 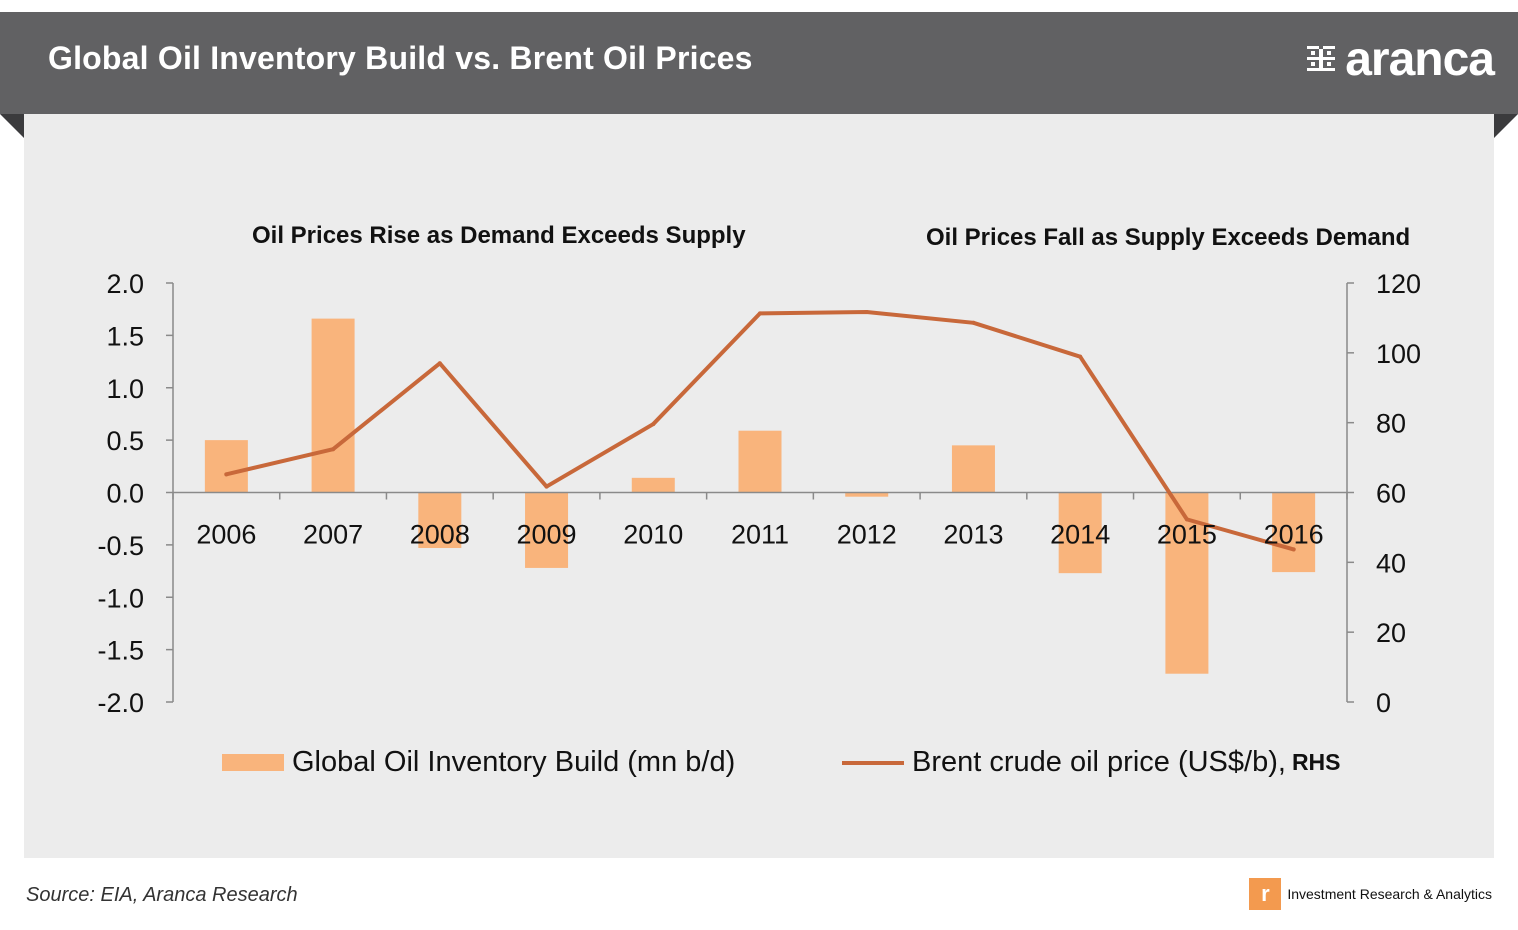 I want to click on bar-2009, so click(x=547, y=530).